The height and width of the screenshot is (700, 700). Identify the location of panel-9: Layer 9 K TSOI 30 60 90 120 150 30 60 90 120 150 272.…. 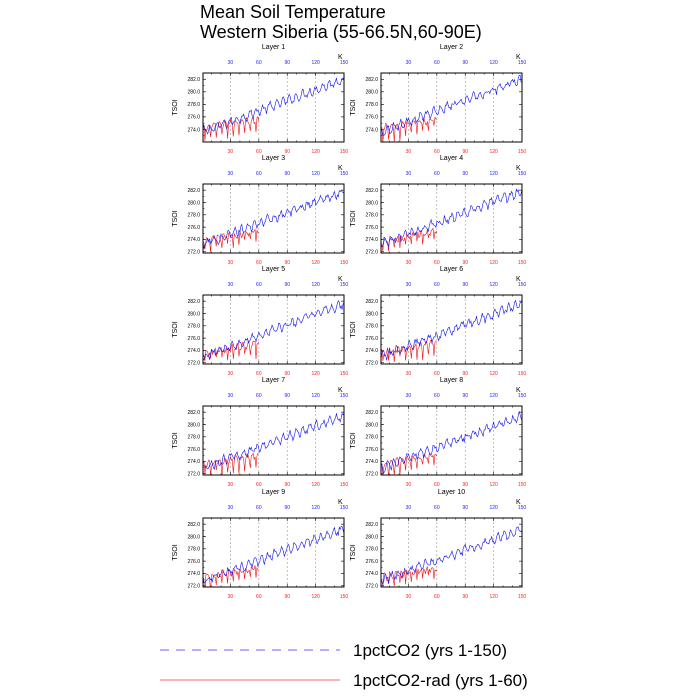
(260, 544).